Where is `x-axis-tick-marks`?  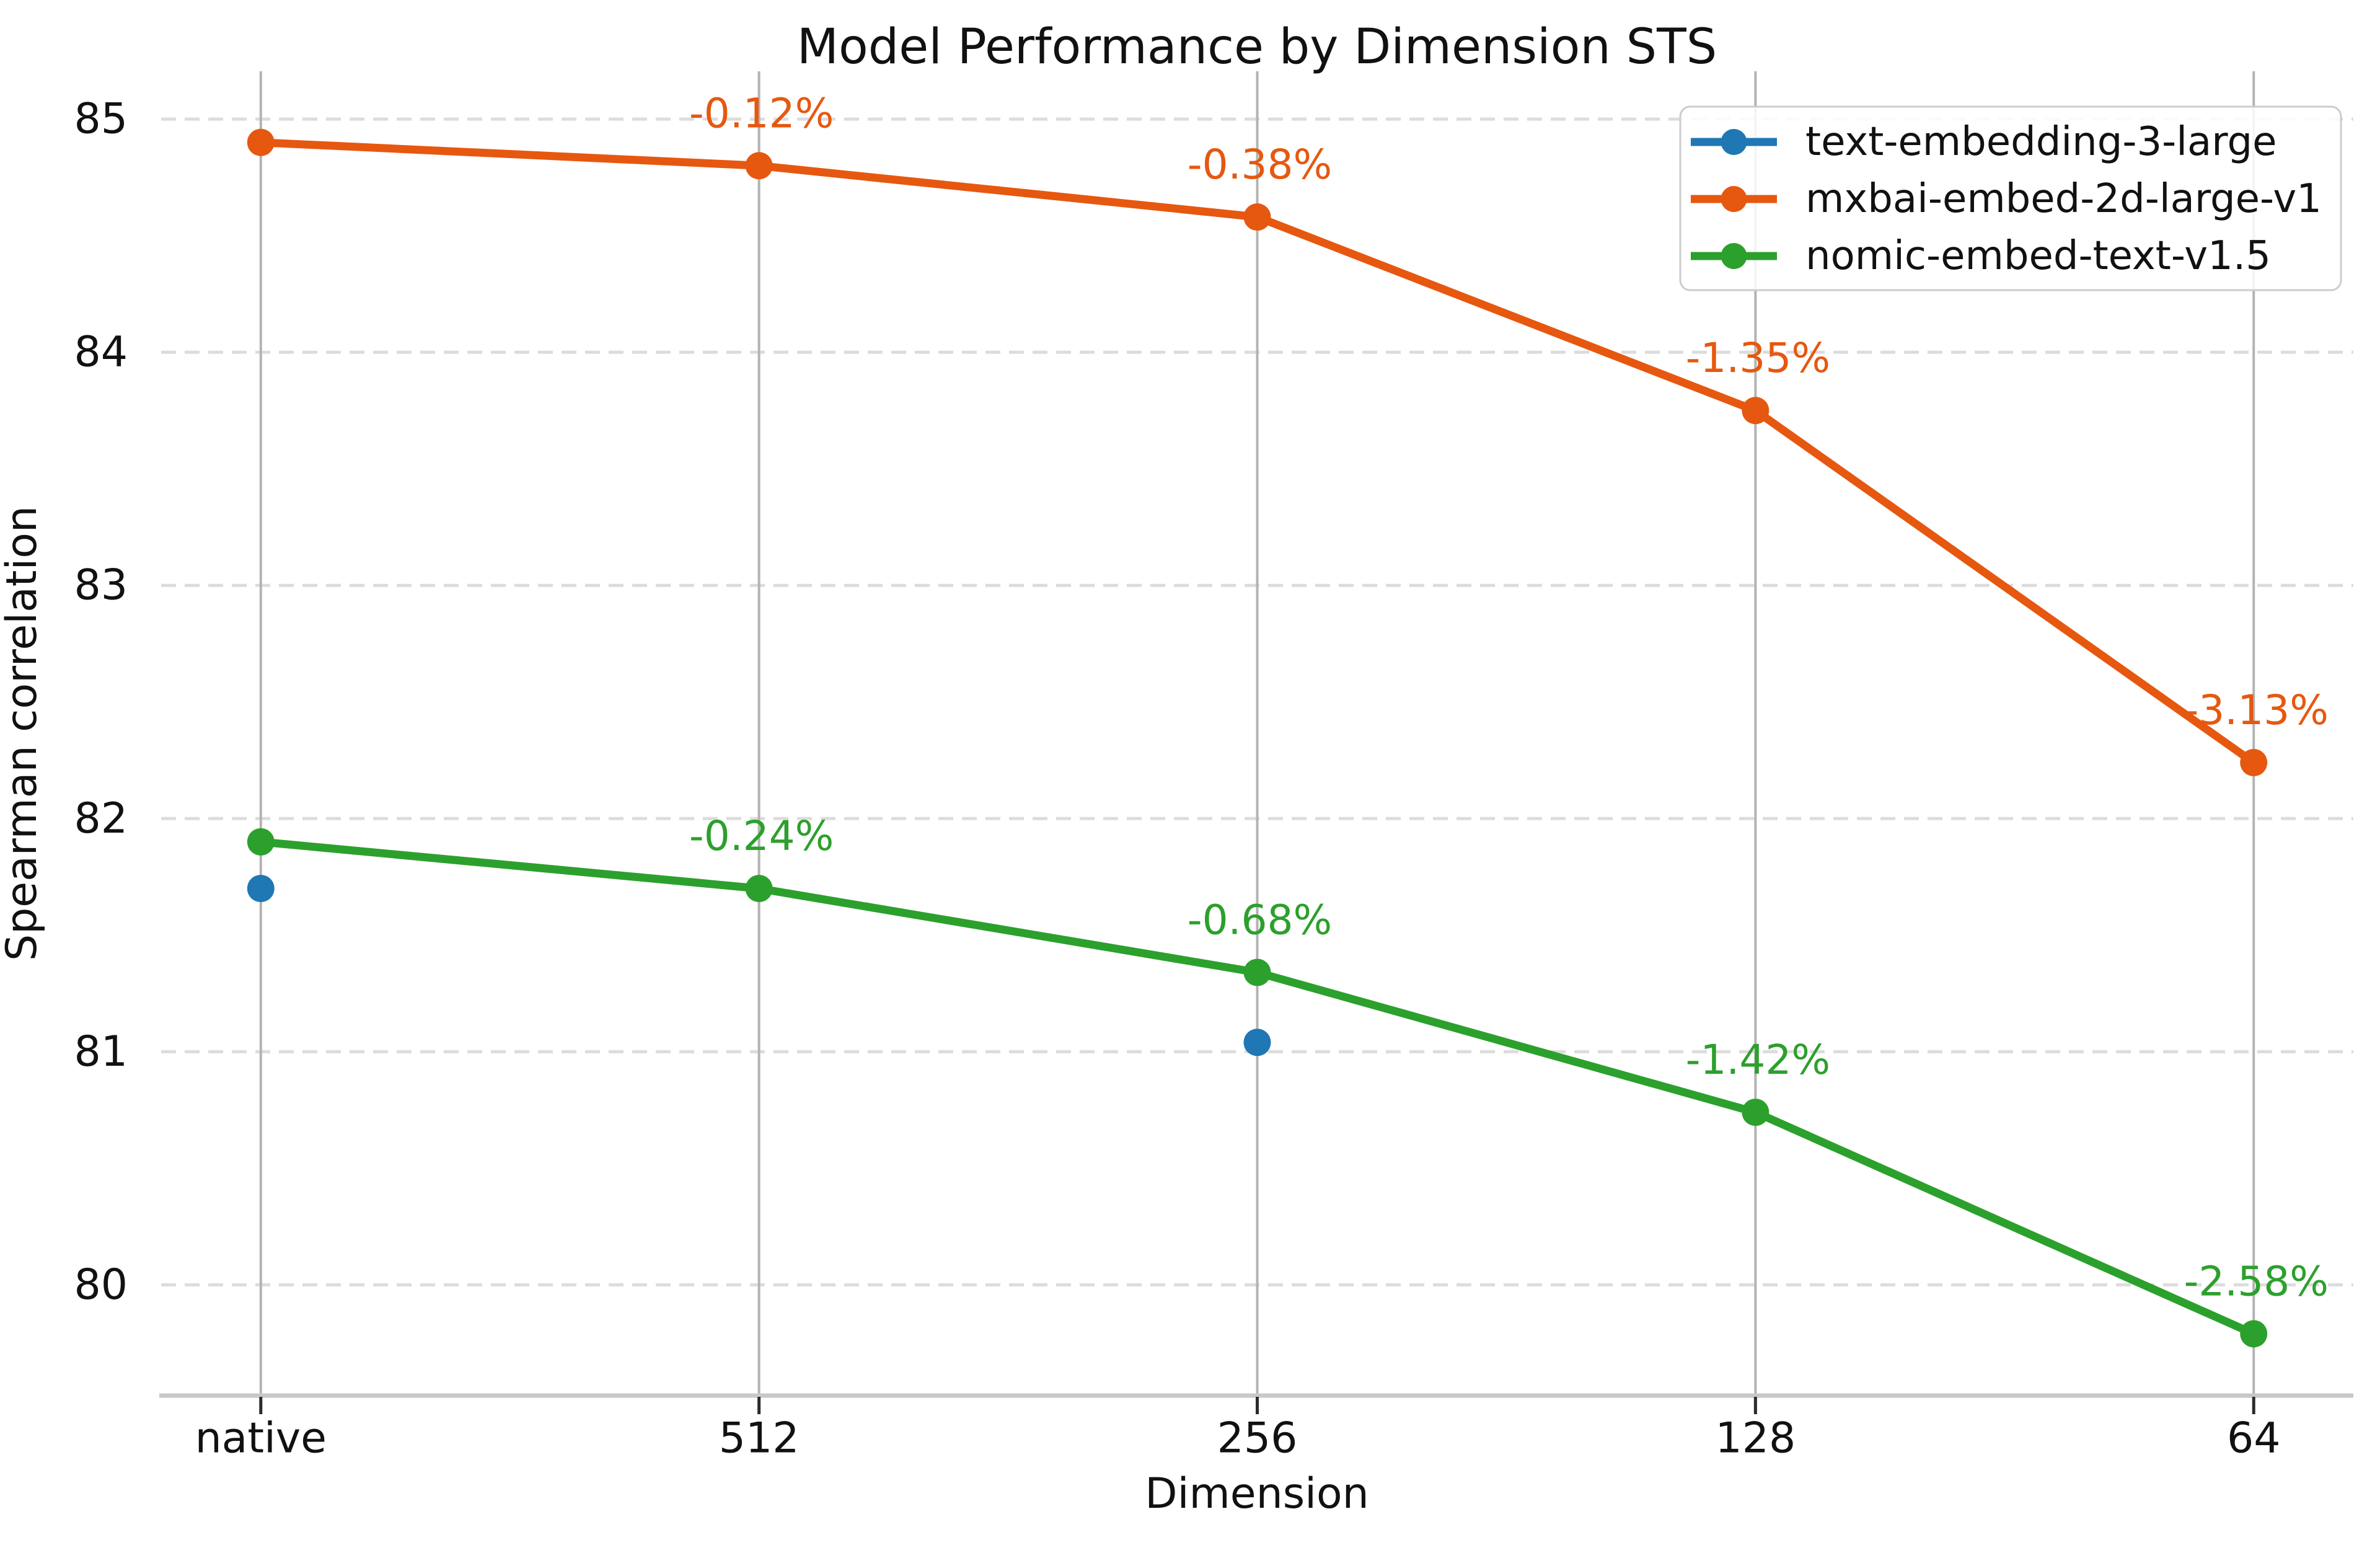 x-axis-tick-marks is located at coordinates (1257, 1405).